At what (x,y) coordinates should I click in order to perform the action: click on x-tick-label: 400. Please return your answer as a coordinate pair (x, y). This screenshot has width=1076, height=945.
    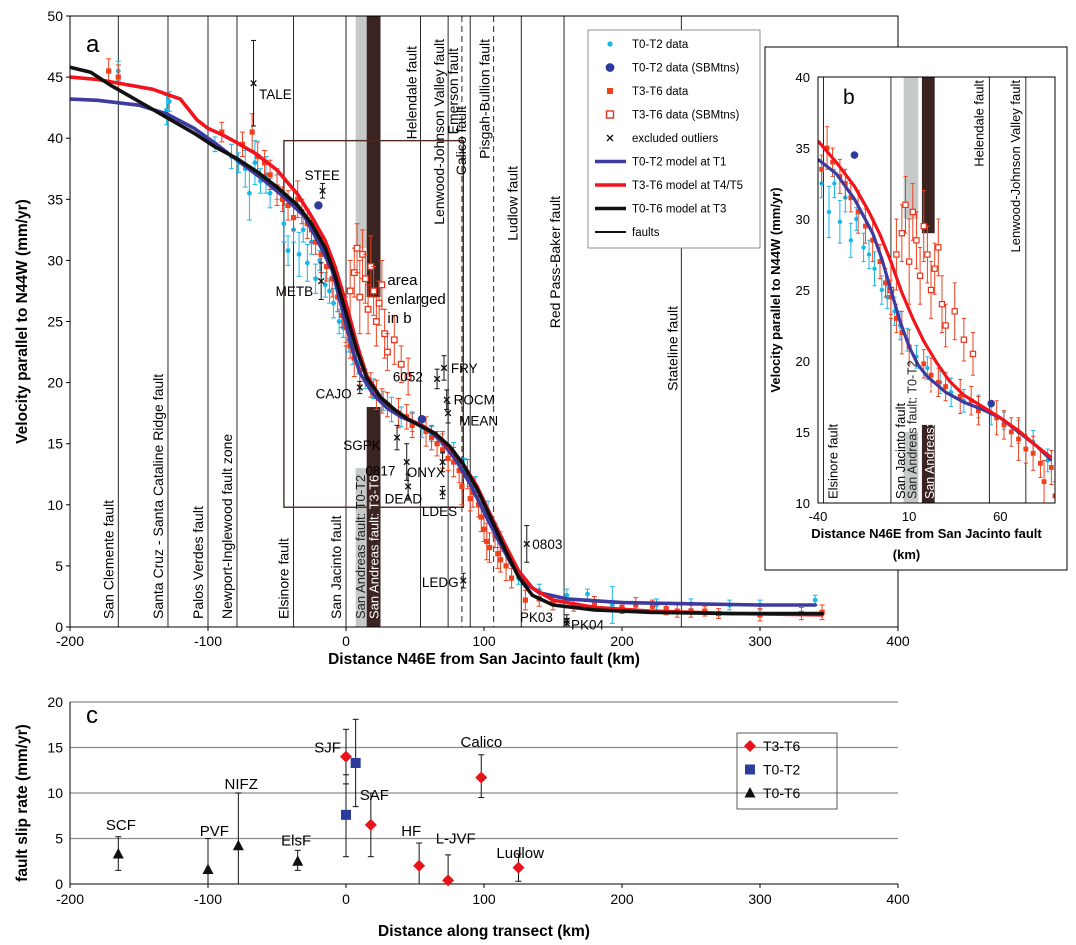
    Looking at the image, I should click on (898, 641).